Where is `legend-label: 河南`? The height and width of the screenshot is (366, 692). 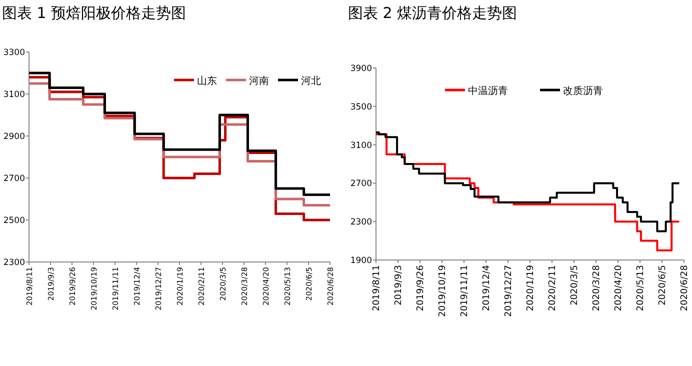
legend-label: 河南 is located at coordinates (259, 81).